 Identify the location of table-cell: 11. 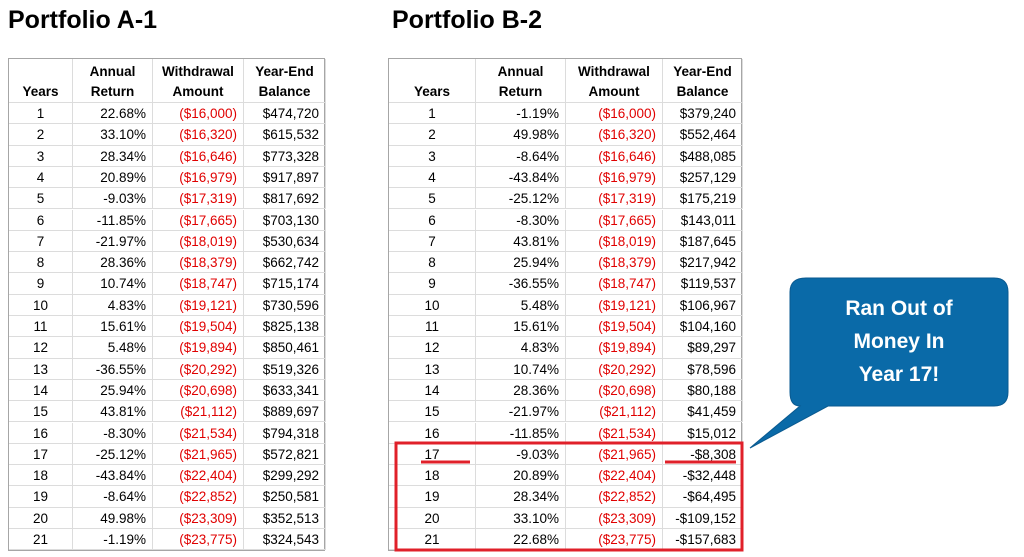
(41, 327).